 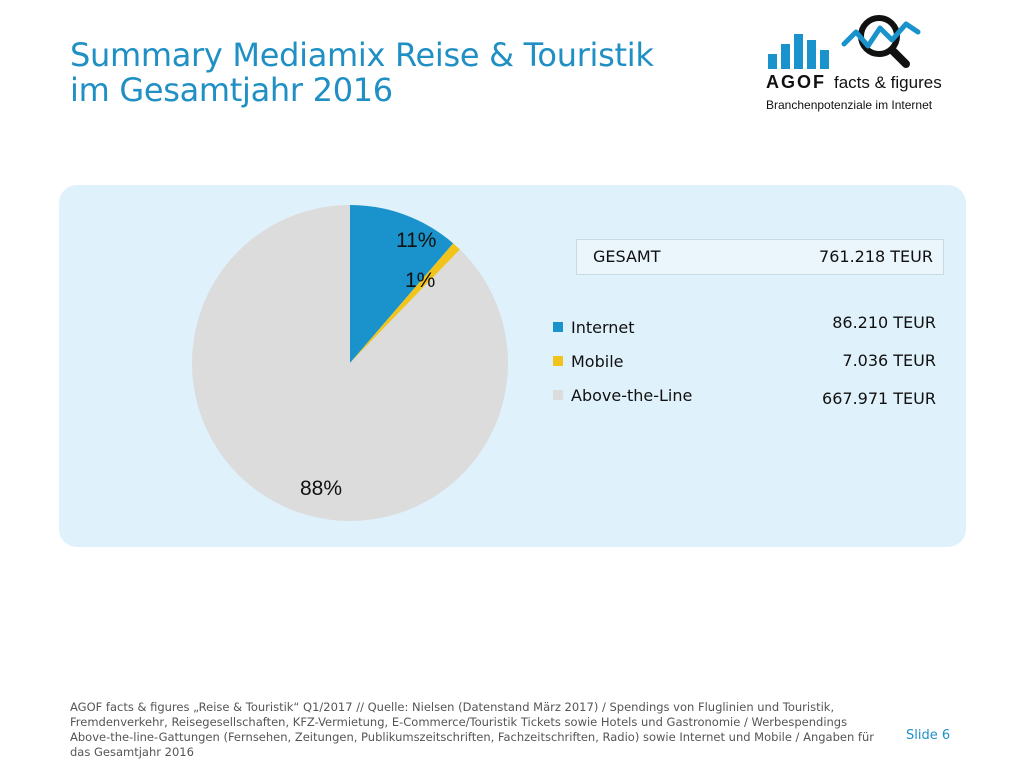 I want to click on total-label: GESAMT, so click(x=627, y=256).